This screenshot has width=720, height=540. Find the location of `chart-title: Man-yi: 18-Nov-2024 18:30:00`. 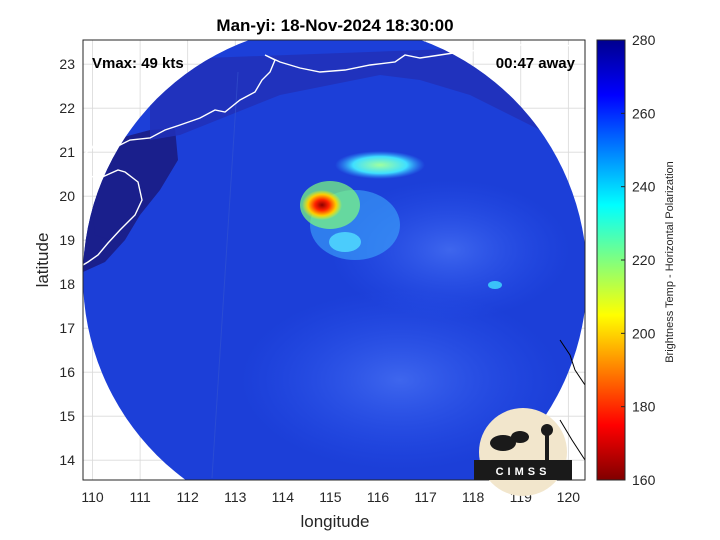

chart-title: Man-yi: 18-Nov-2024 18:30:00 is located at coordinates (334, 25).